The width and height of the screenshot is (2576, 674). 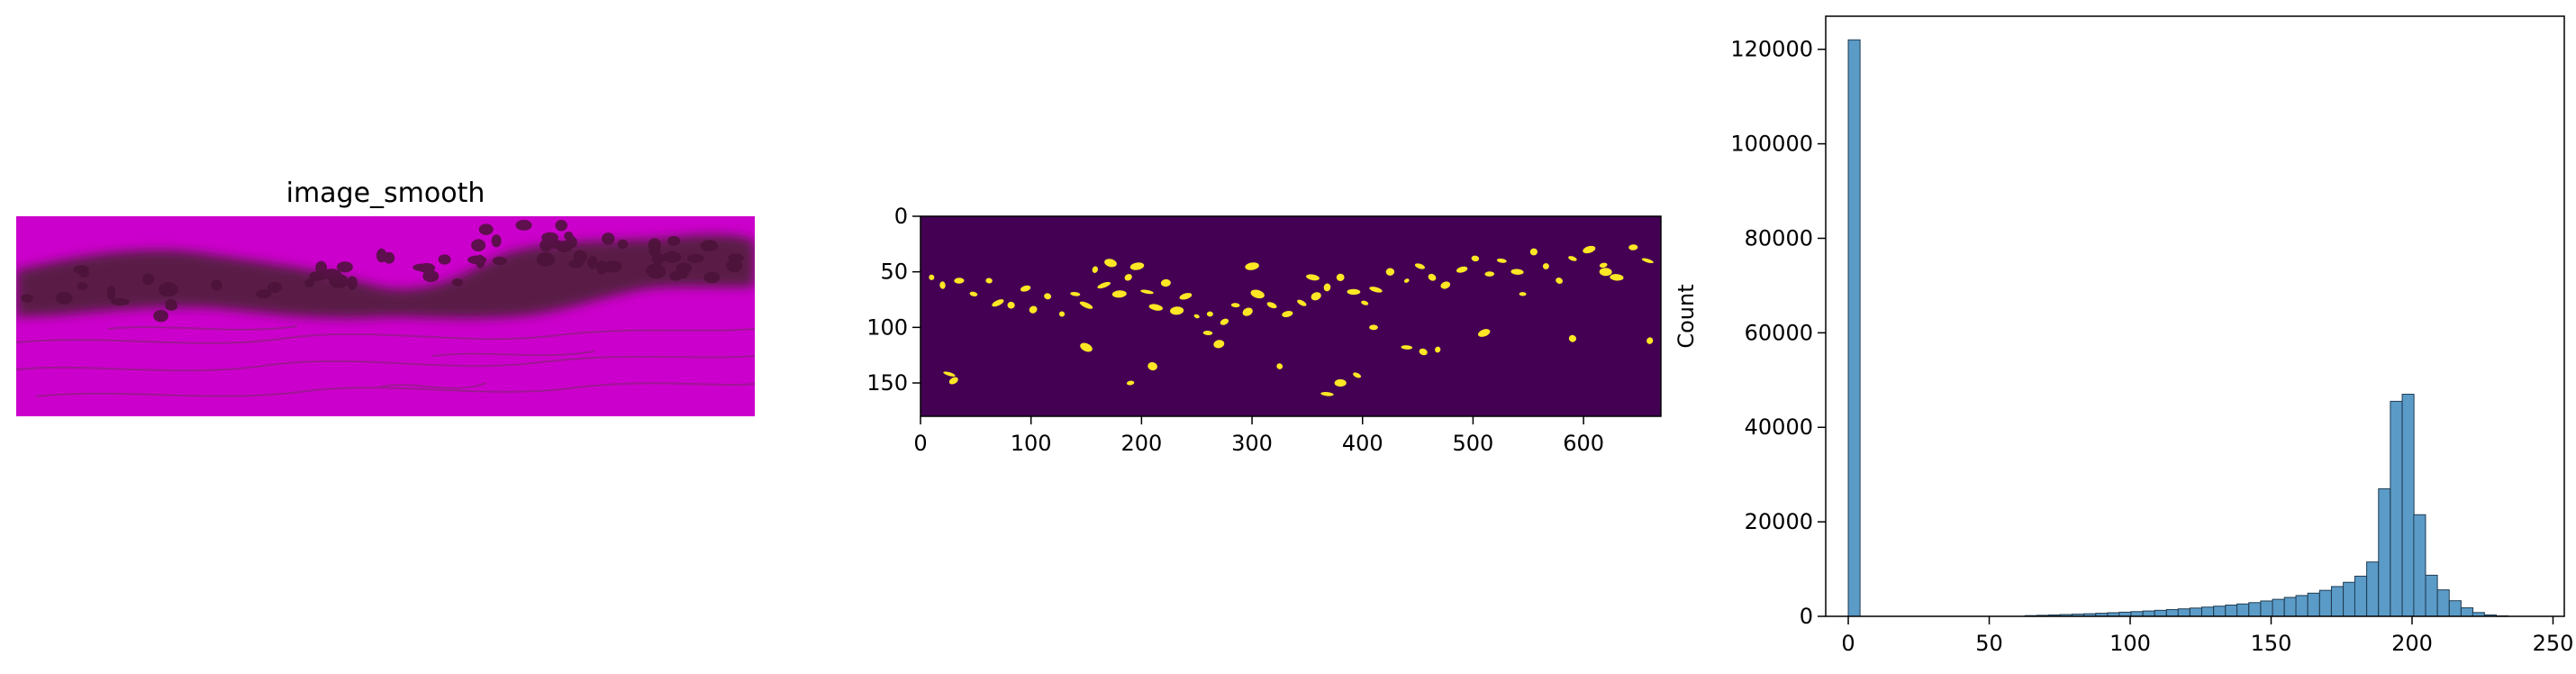 I want to click on mask-x-tick-label: 500, so click(x=1473, y=443).